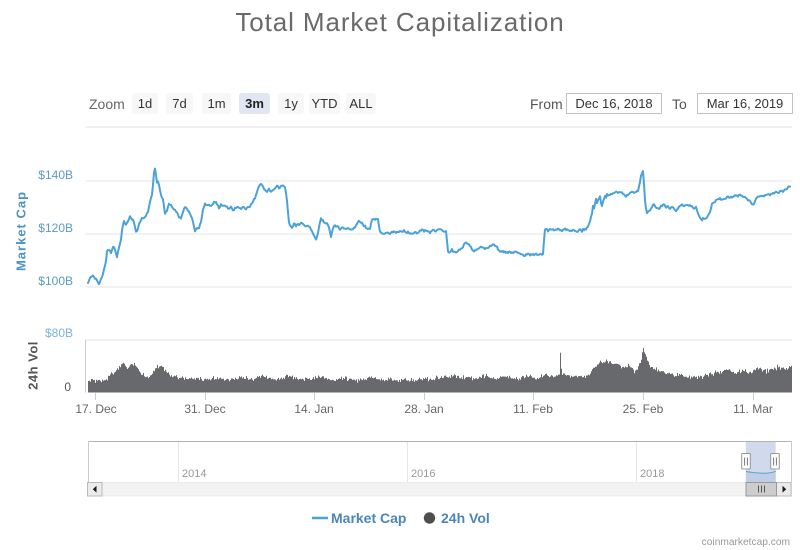 The image size is (800, 550). What do you see at coordinates (55, 228) in the screenshot?
I see `svg-text: $120B` at bounding box center [55, 228].